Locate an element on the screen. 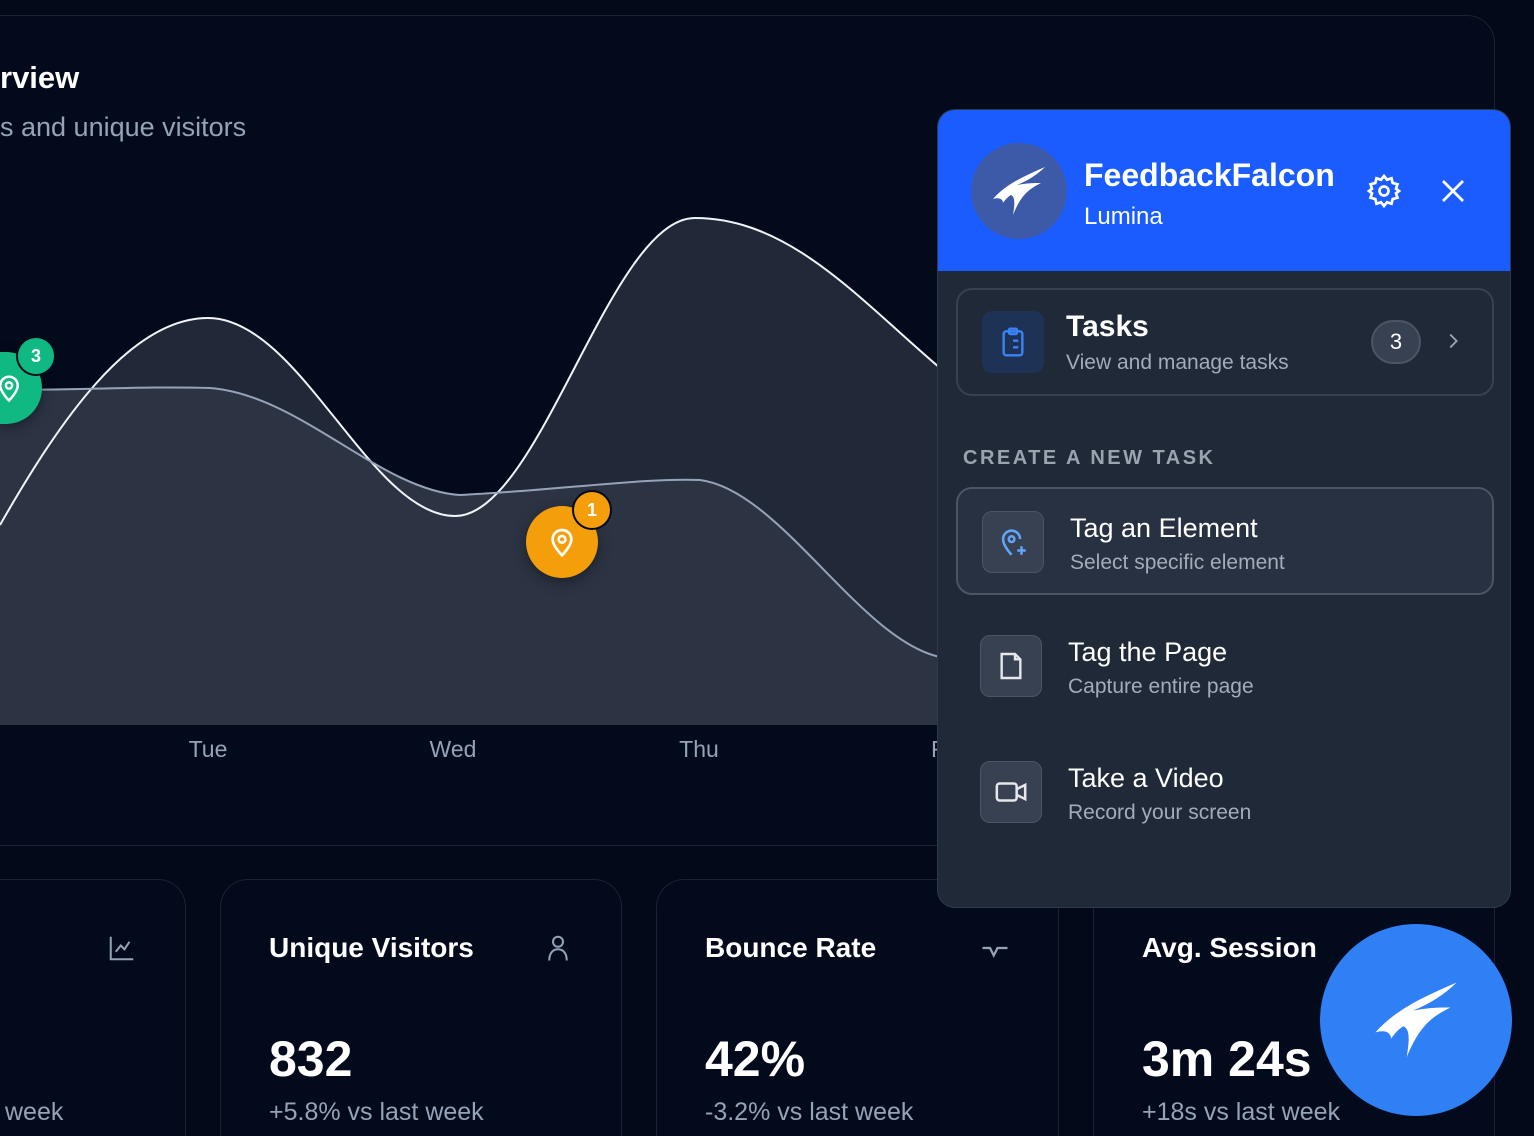  take-video-option: Take a Video Record your screen is located at coordinates (1225, 793).